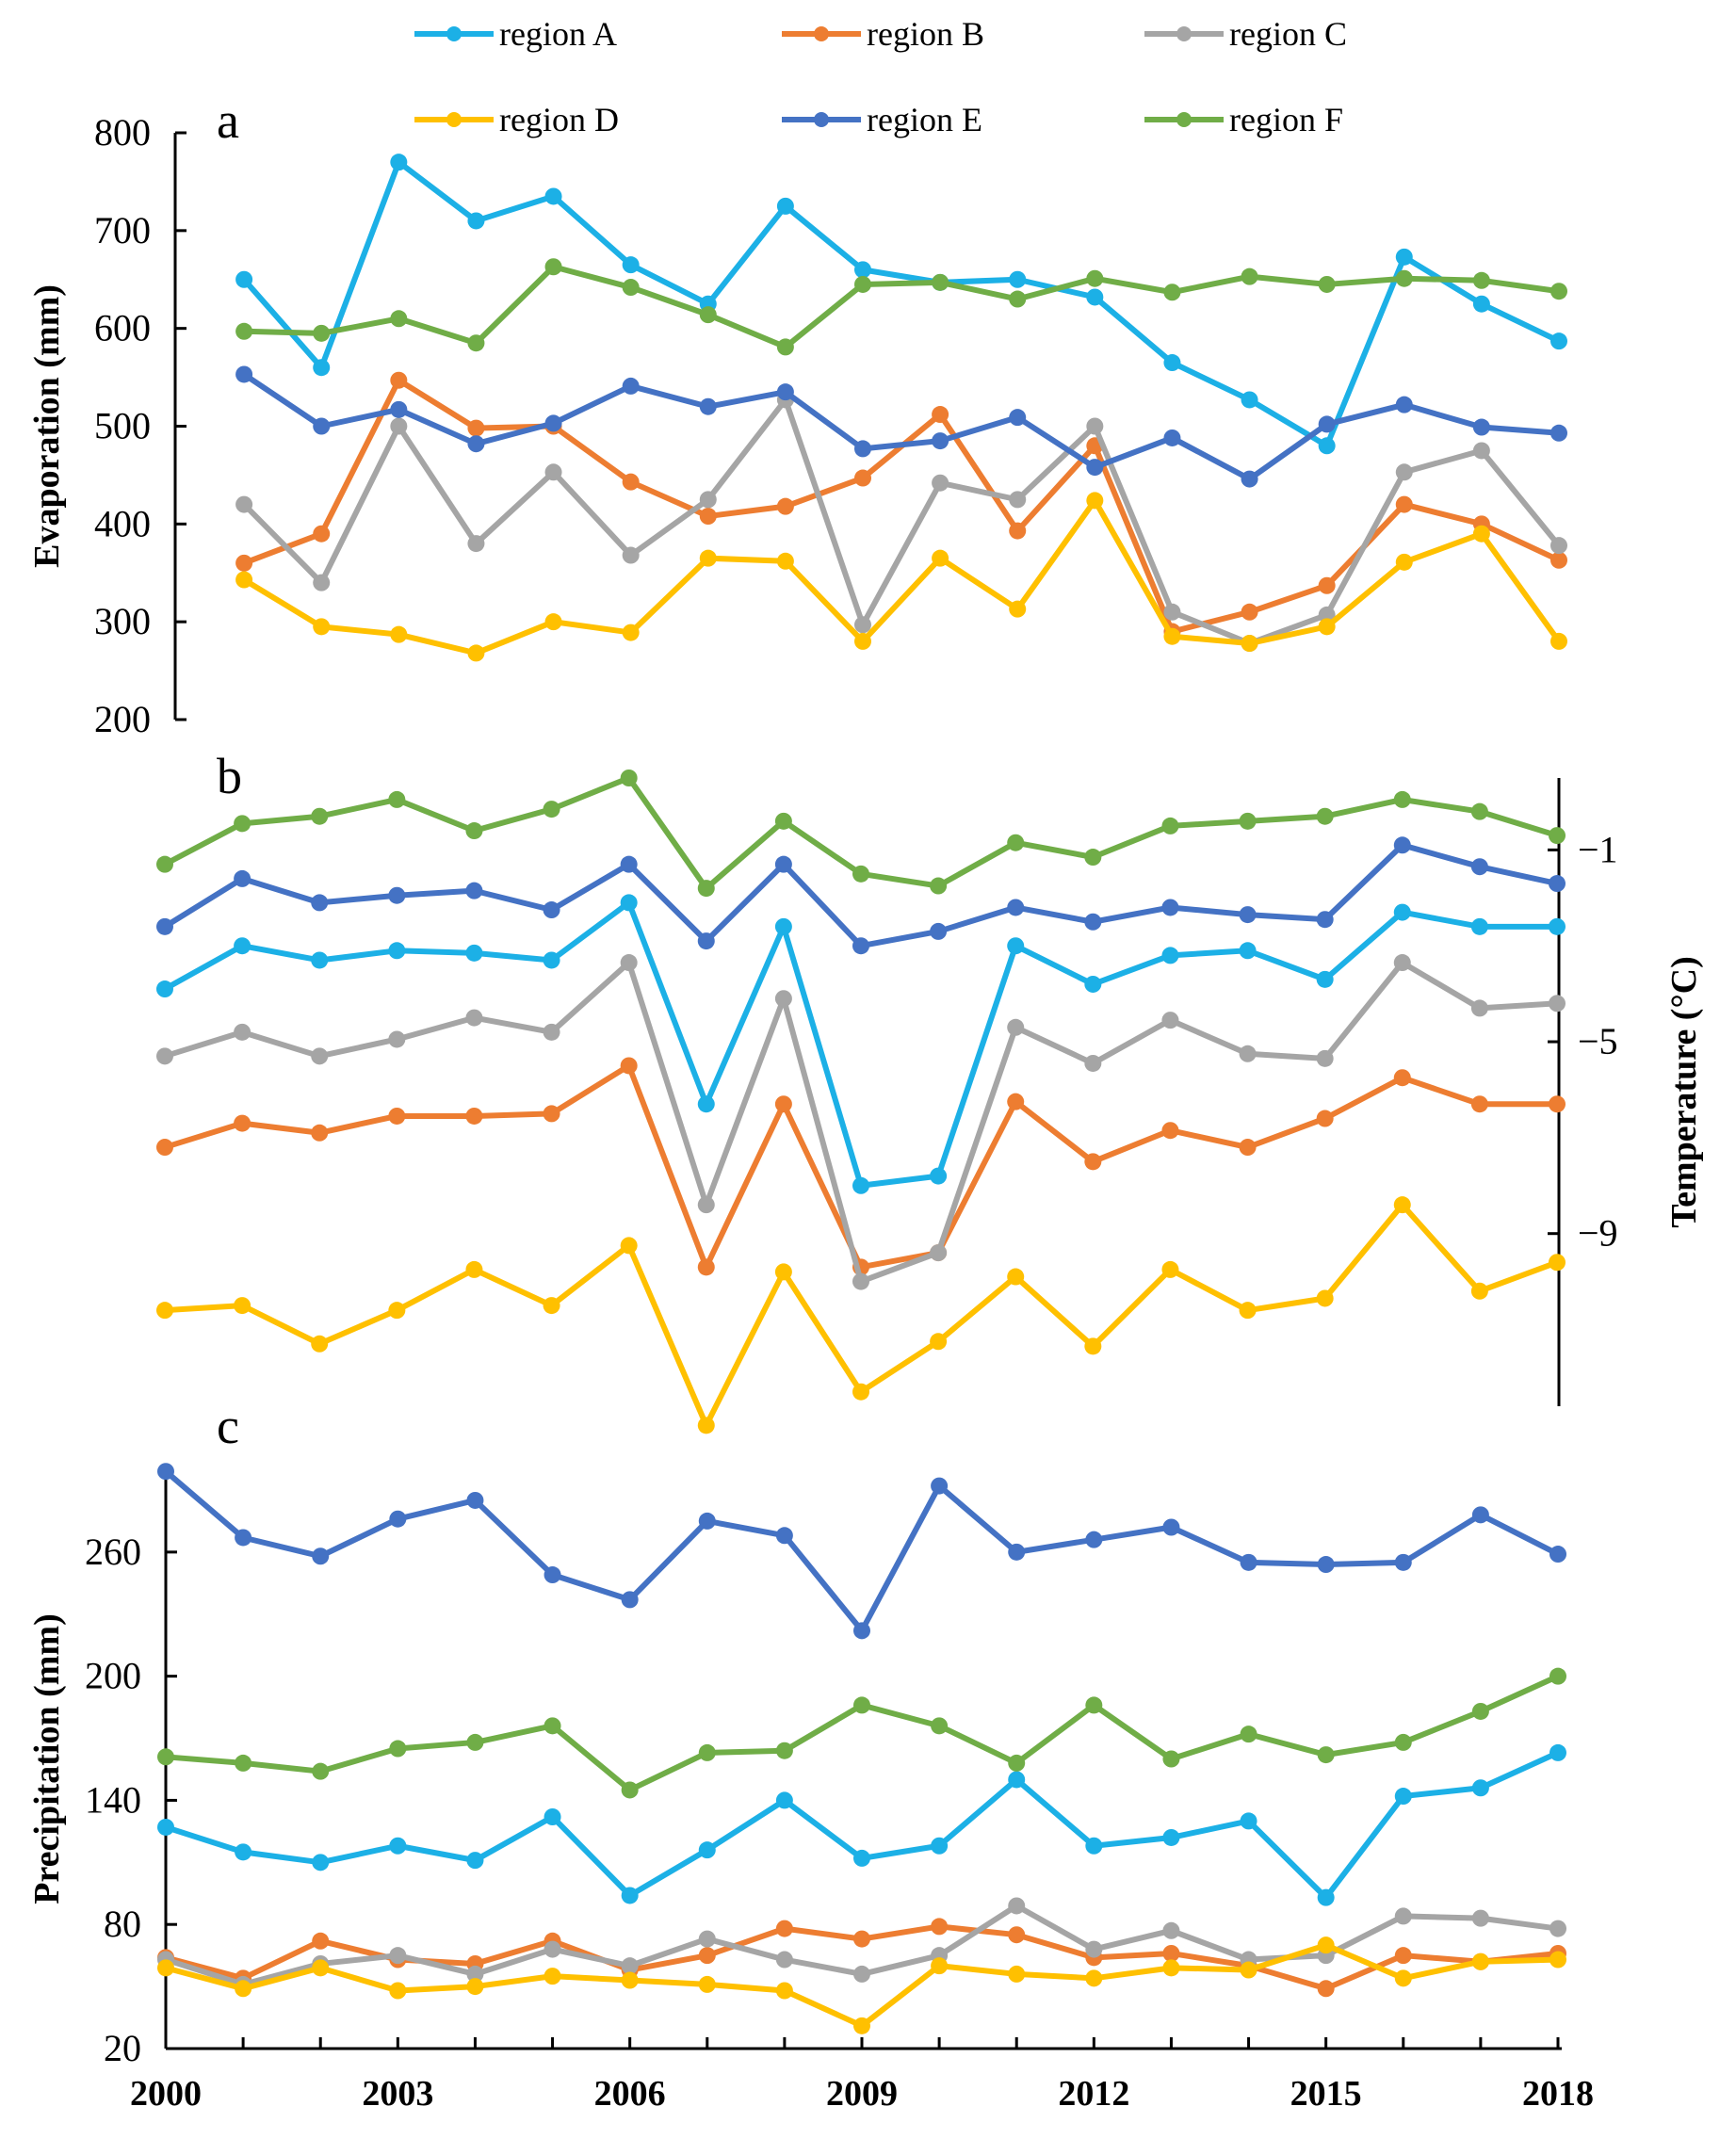 The image size is (1736, 2155). Describe the element at coordinates (454, 33) in the screenshot. I see `legend-marker-region-a` at that location.